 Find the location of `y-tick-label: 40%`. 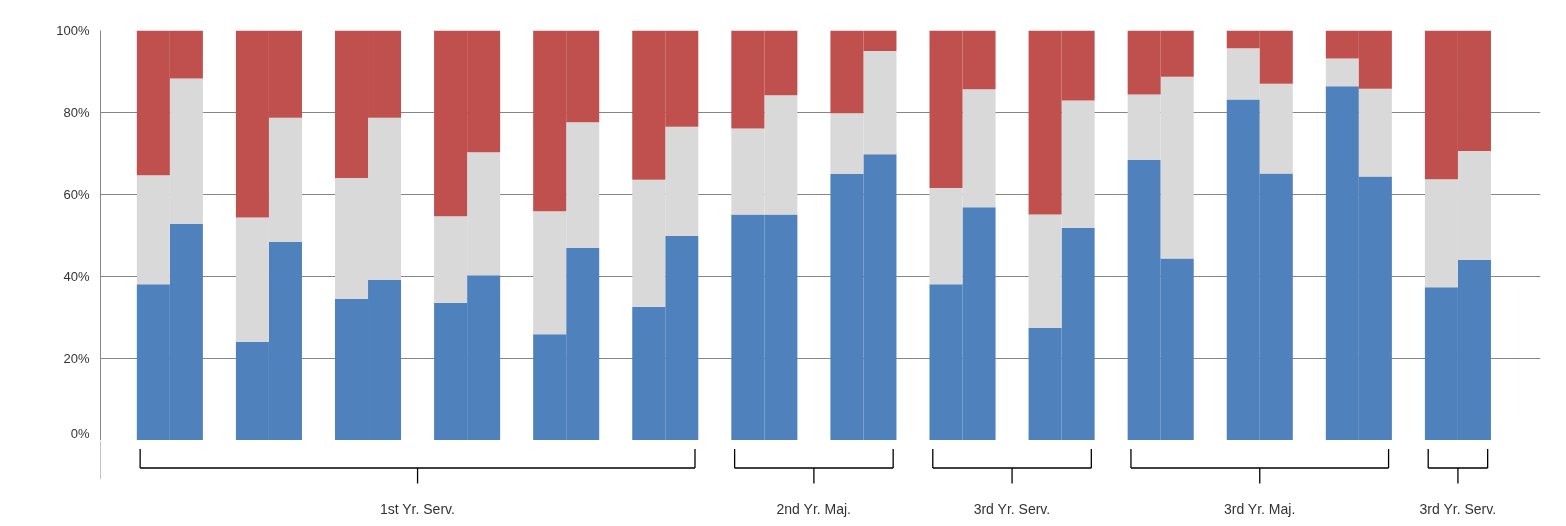

y-tick-label: 40% is located at coordinates (76, 276).